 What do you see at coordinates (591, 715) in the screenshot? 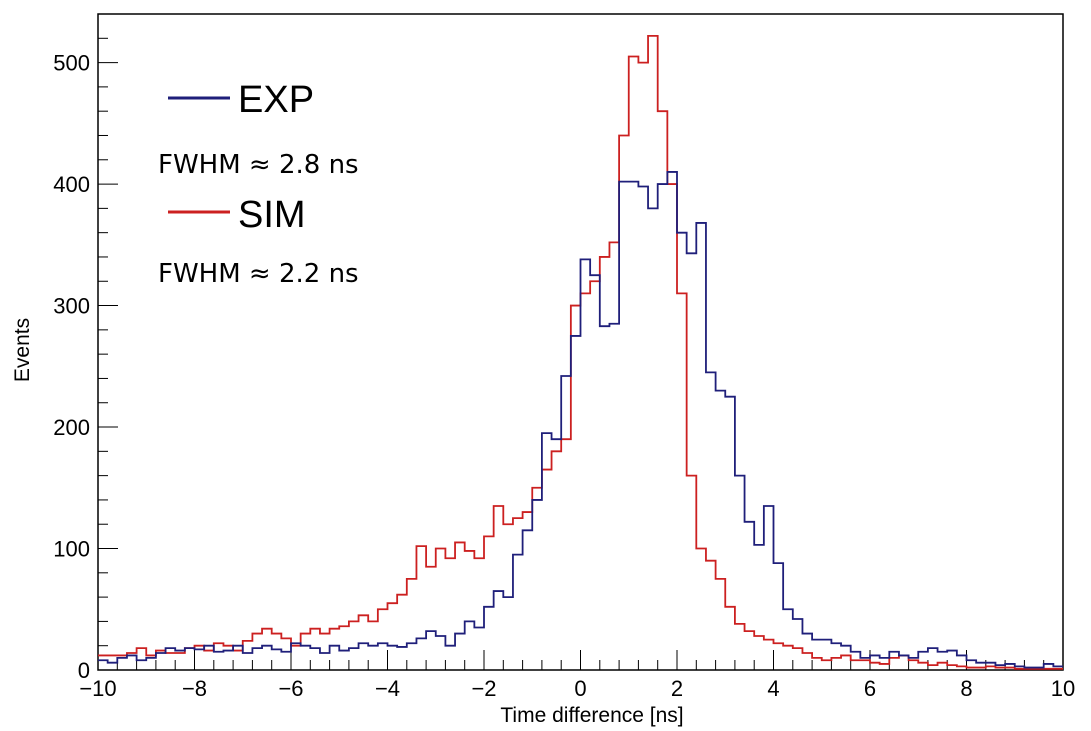
I see `x-axis-title: Time difference [ns]` at bounding box center [591, 715].